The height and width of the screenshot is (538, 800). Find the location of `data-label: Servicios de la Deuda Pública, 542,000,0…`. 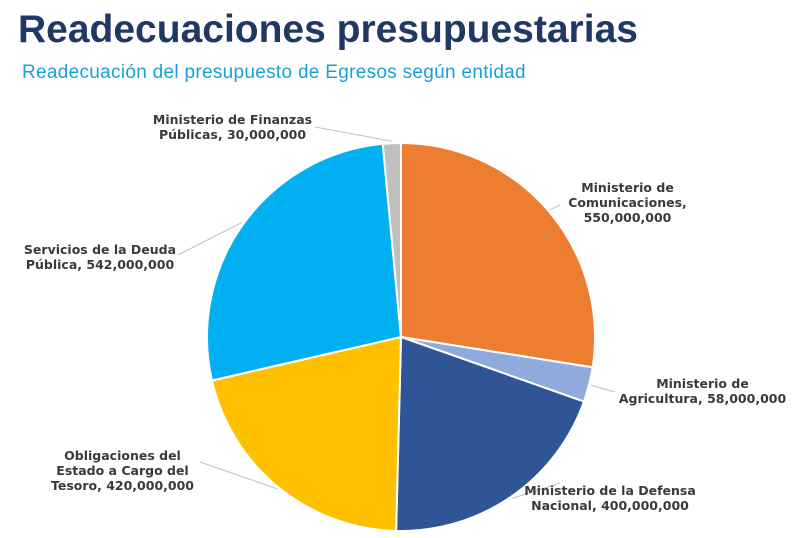

data-label: Servicios de la Deuda Pública, 542,000,0… is located at coordinates (100, 257).